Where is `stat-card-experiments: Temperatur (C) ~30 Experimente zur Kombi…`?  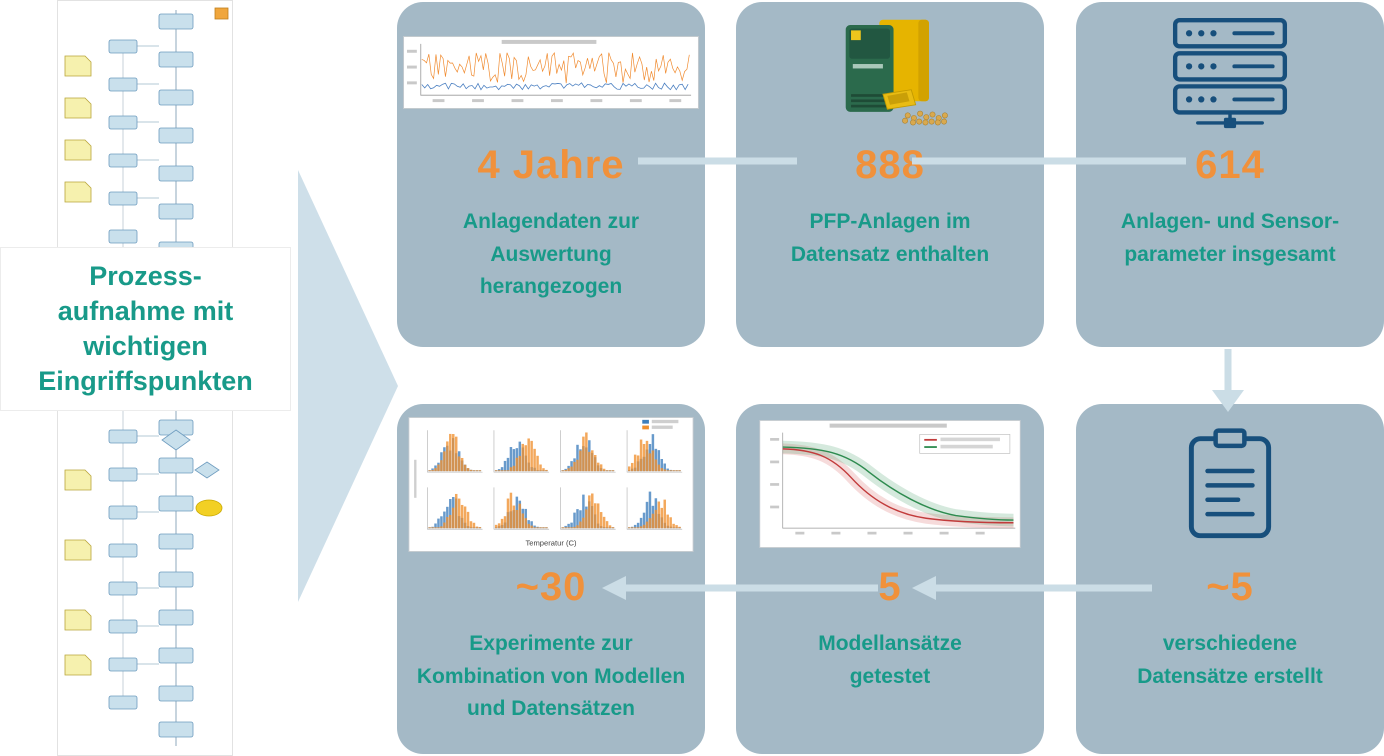
stat-card-experiments: Temperatur (C) ~30 Experimente zur Kombi… is located at coordinates (551, 579).